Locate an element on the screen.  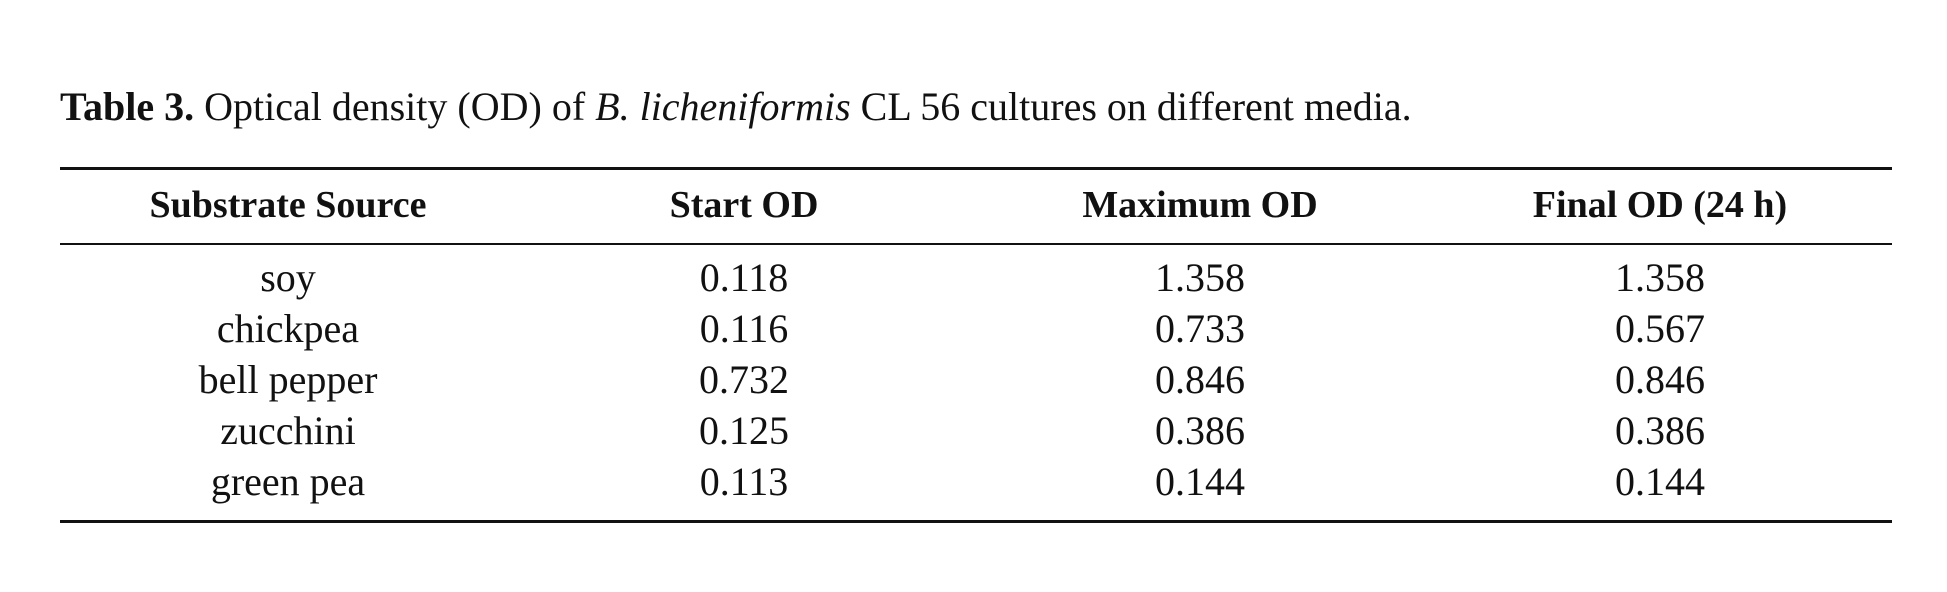
table-bottom-rule is located at coordinates (976, 521).